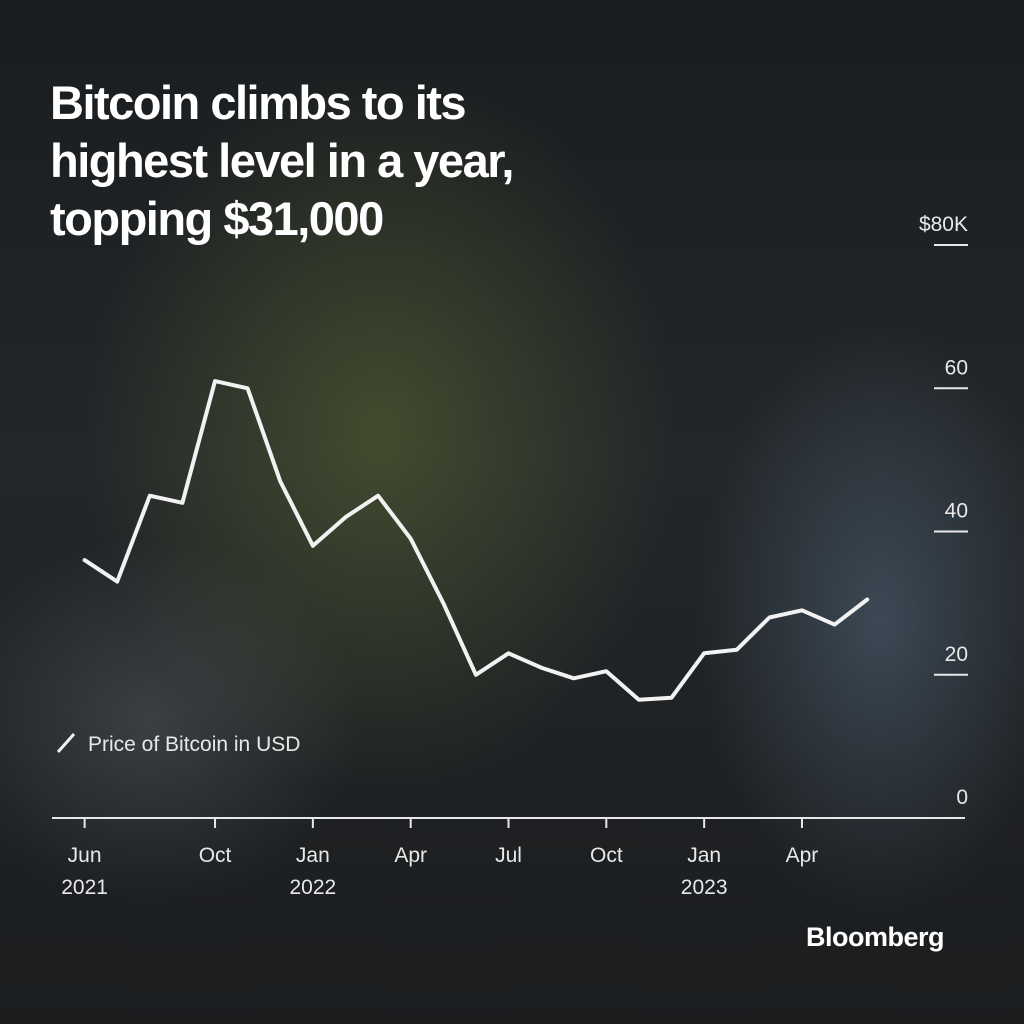 Image resolution: width=1024 pixels, height=1024 pixels. Describe the element at coordinates (956, 367) in the screenshot. I see `y-tick-label: 60` at that location.